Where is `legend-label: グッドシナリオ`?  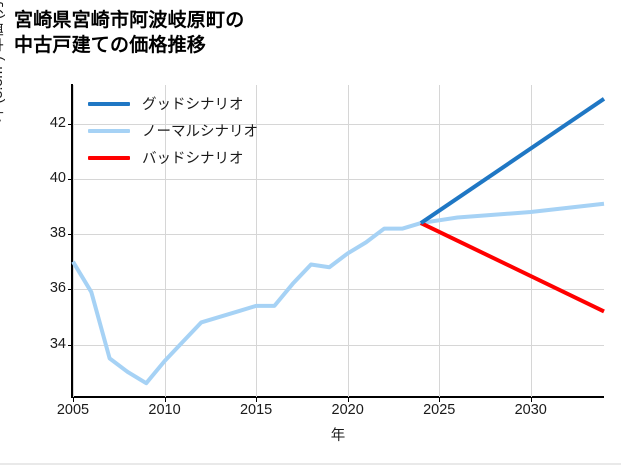 legend-label: グッドシナリオ is located at coordinates (193, 105).